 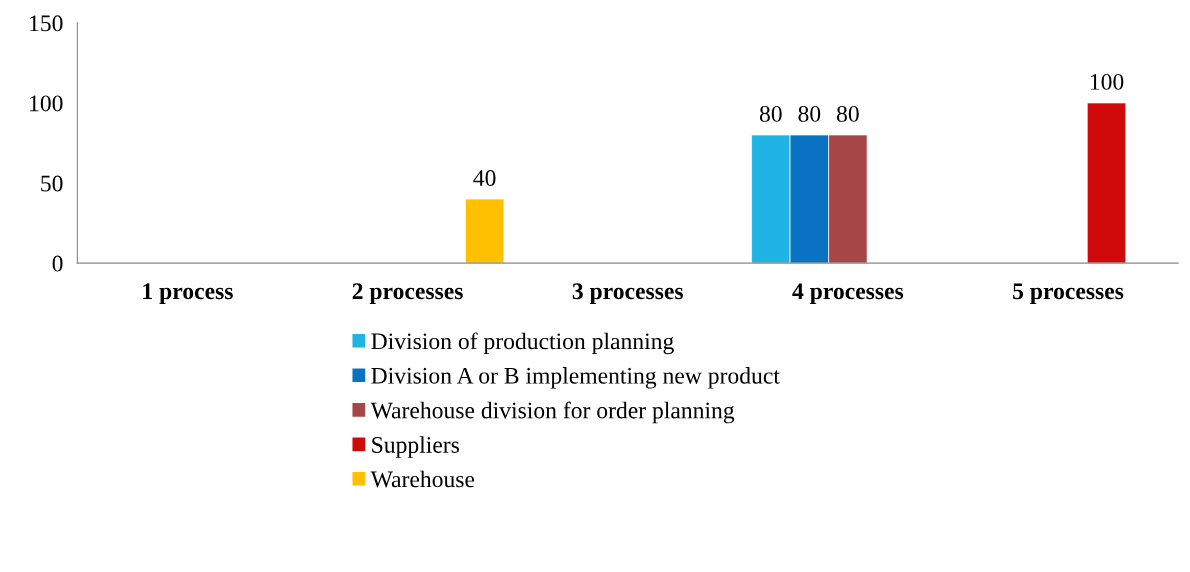 I want to click on y-tick-label: 0, so click(x=57, y=263).